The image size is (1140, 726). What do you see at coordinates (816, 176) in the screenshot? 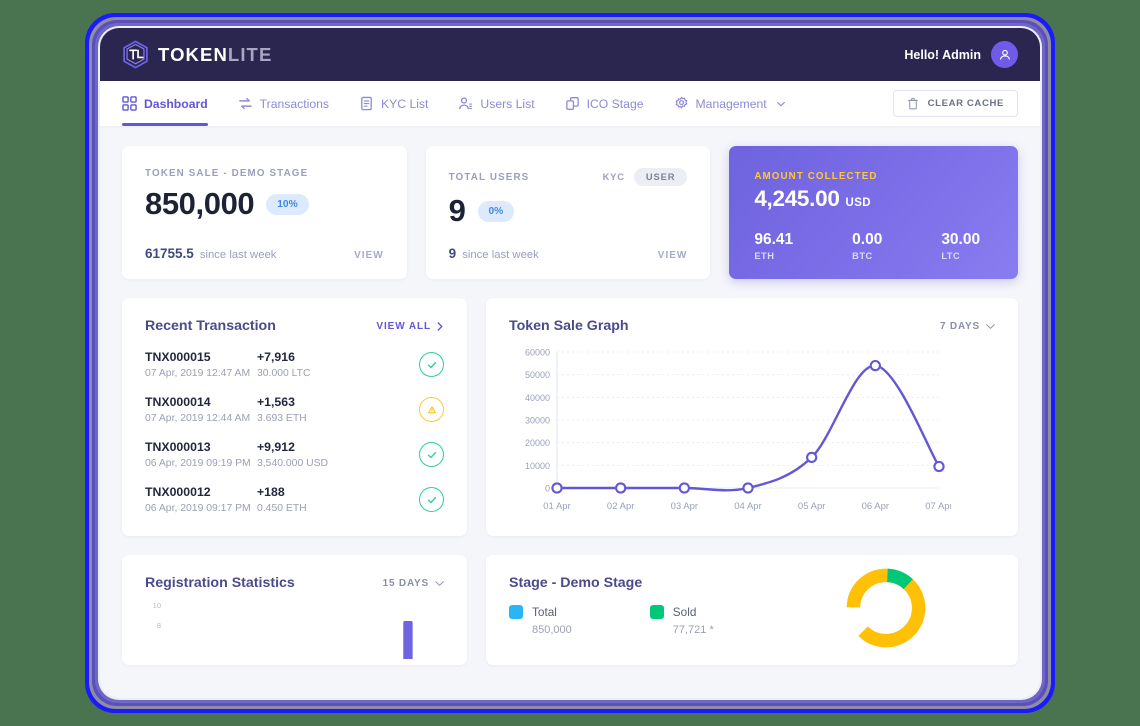
I see `amount-collected-label: AMOUNT COLLECTED` at bounding box center [816, 176].